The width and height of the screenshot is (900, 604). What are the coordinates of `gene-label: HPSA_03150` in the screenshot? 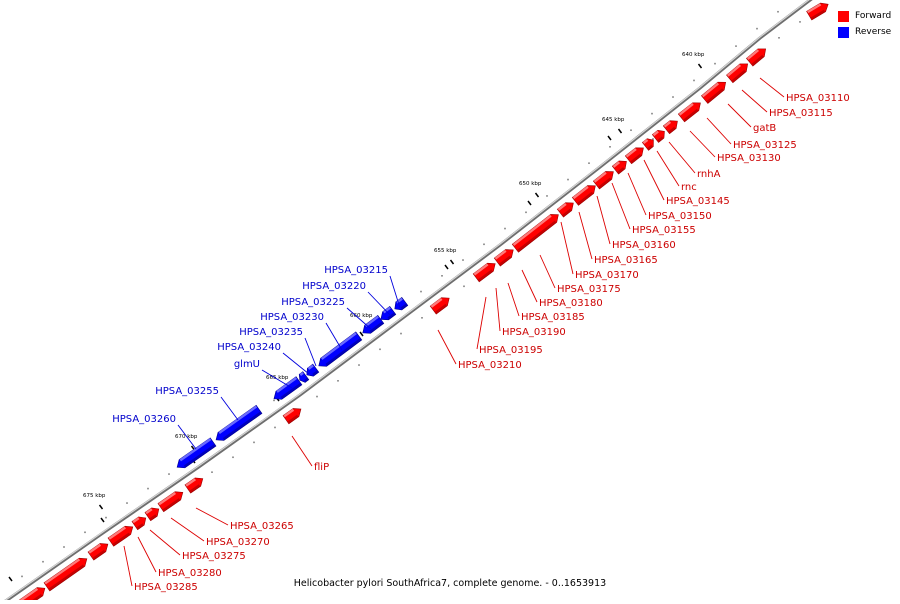 It's located at (680, 216).